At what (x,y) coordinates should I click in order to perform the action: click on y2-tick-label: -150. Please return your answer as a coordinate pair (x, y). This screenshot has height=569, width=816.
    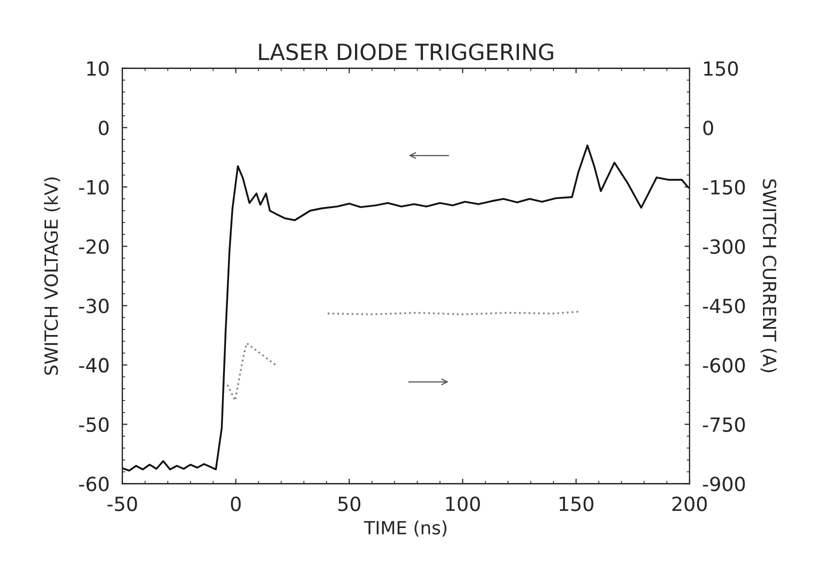
    Looking at the image, I should click on (723, 187).